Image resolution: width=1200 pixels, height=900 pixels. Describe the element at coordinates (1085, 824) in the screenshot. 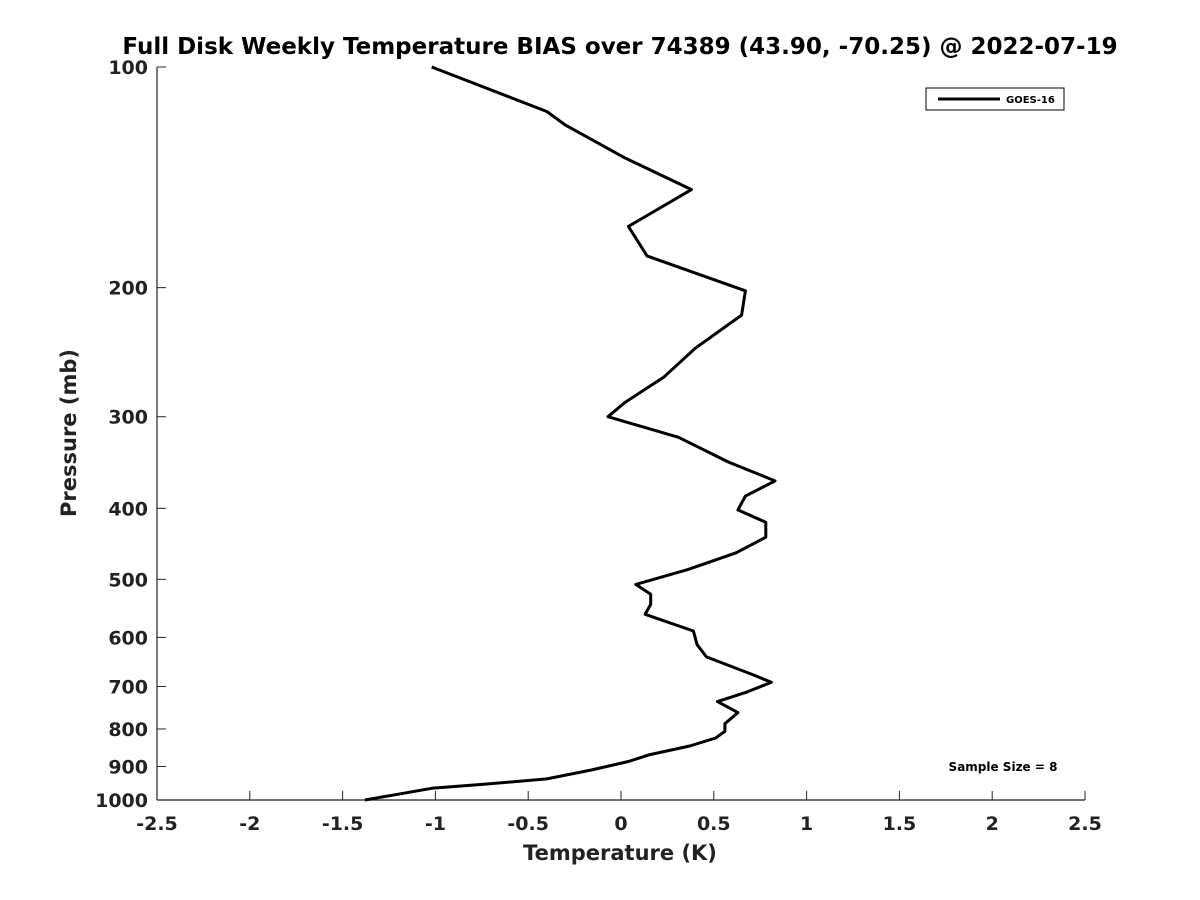

I see `x-tick-label: 2.5` at that location.